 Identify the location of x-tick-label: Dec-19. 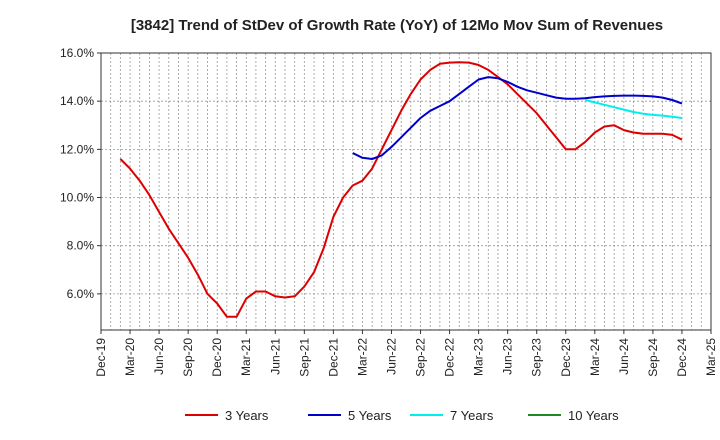
(101, 357).